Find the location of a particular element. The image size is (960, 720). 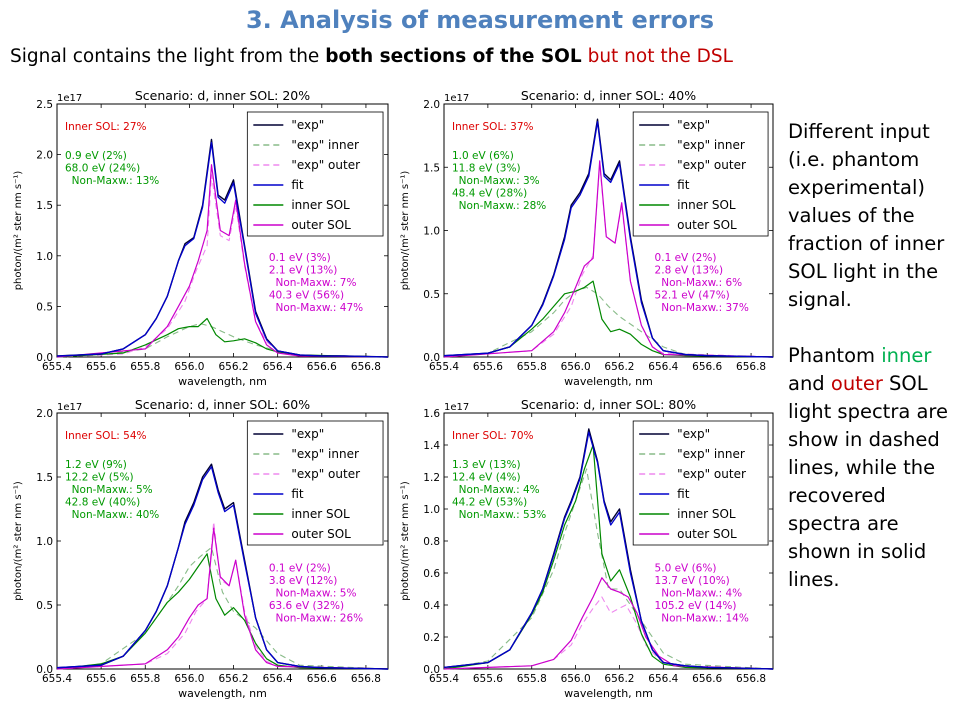

outer-param: 52.1 eV (47%) is located at coordinates (692, 295).